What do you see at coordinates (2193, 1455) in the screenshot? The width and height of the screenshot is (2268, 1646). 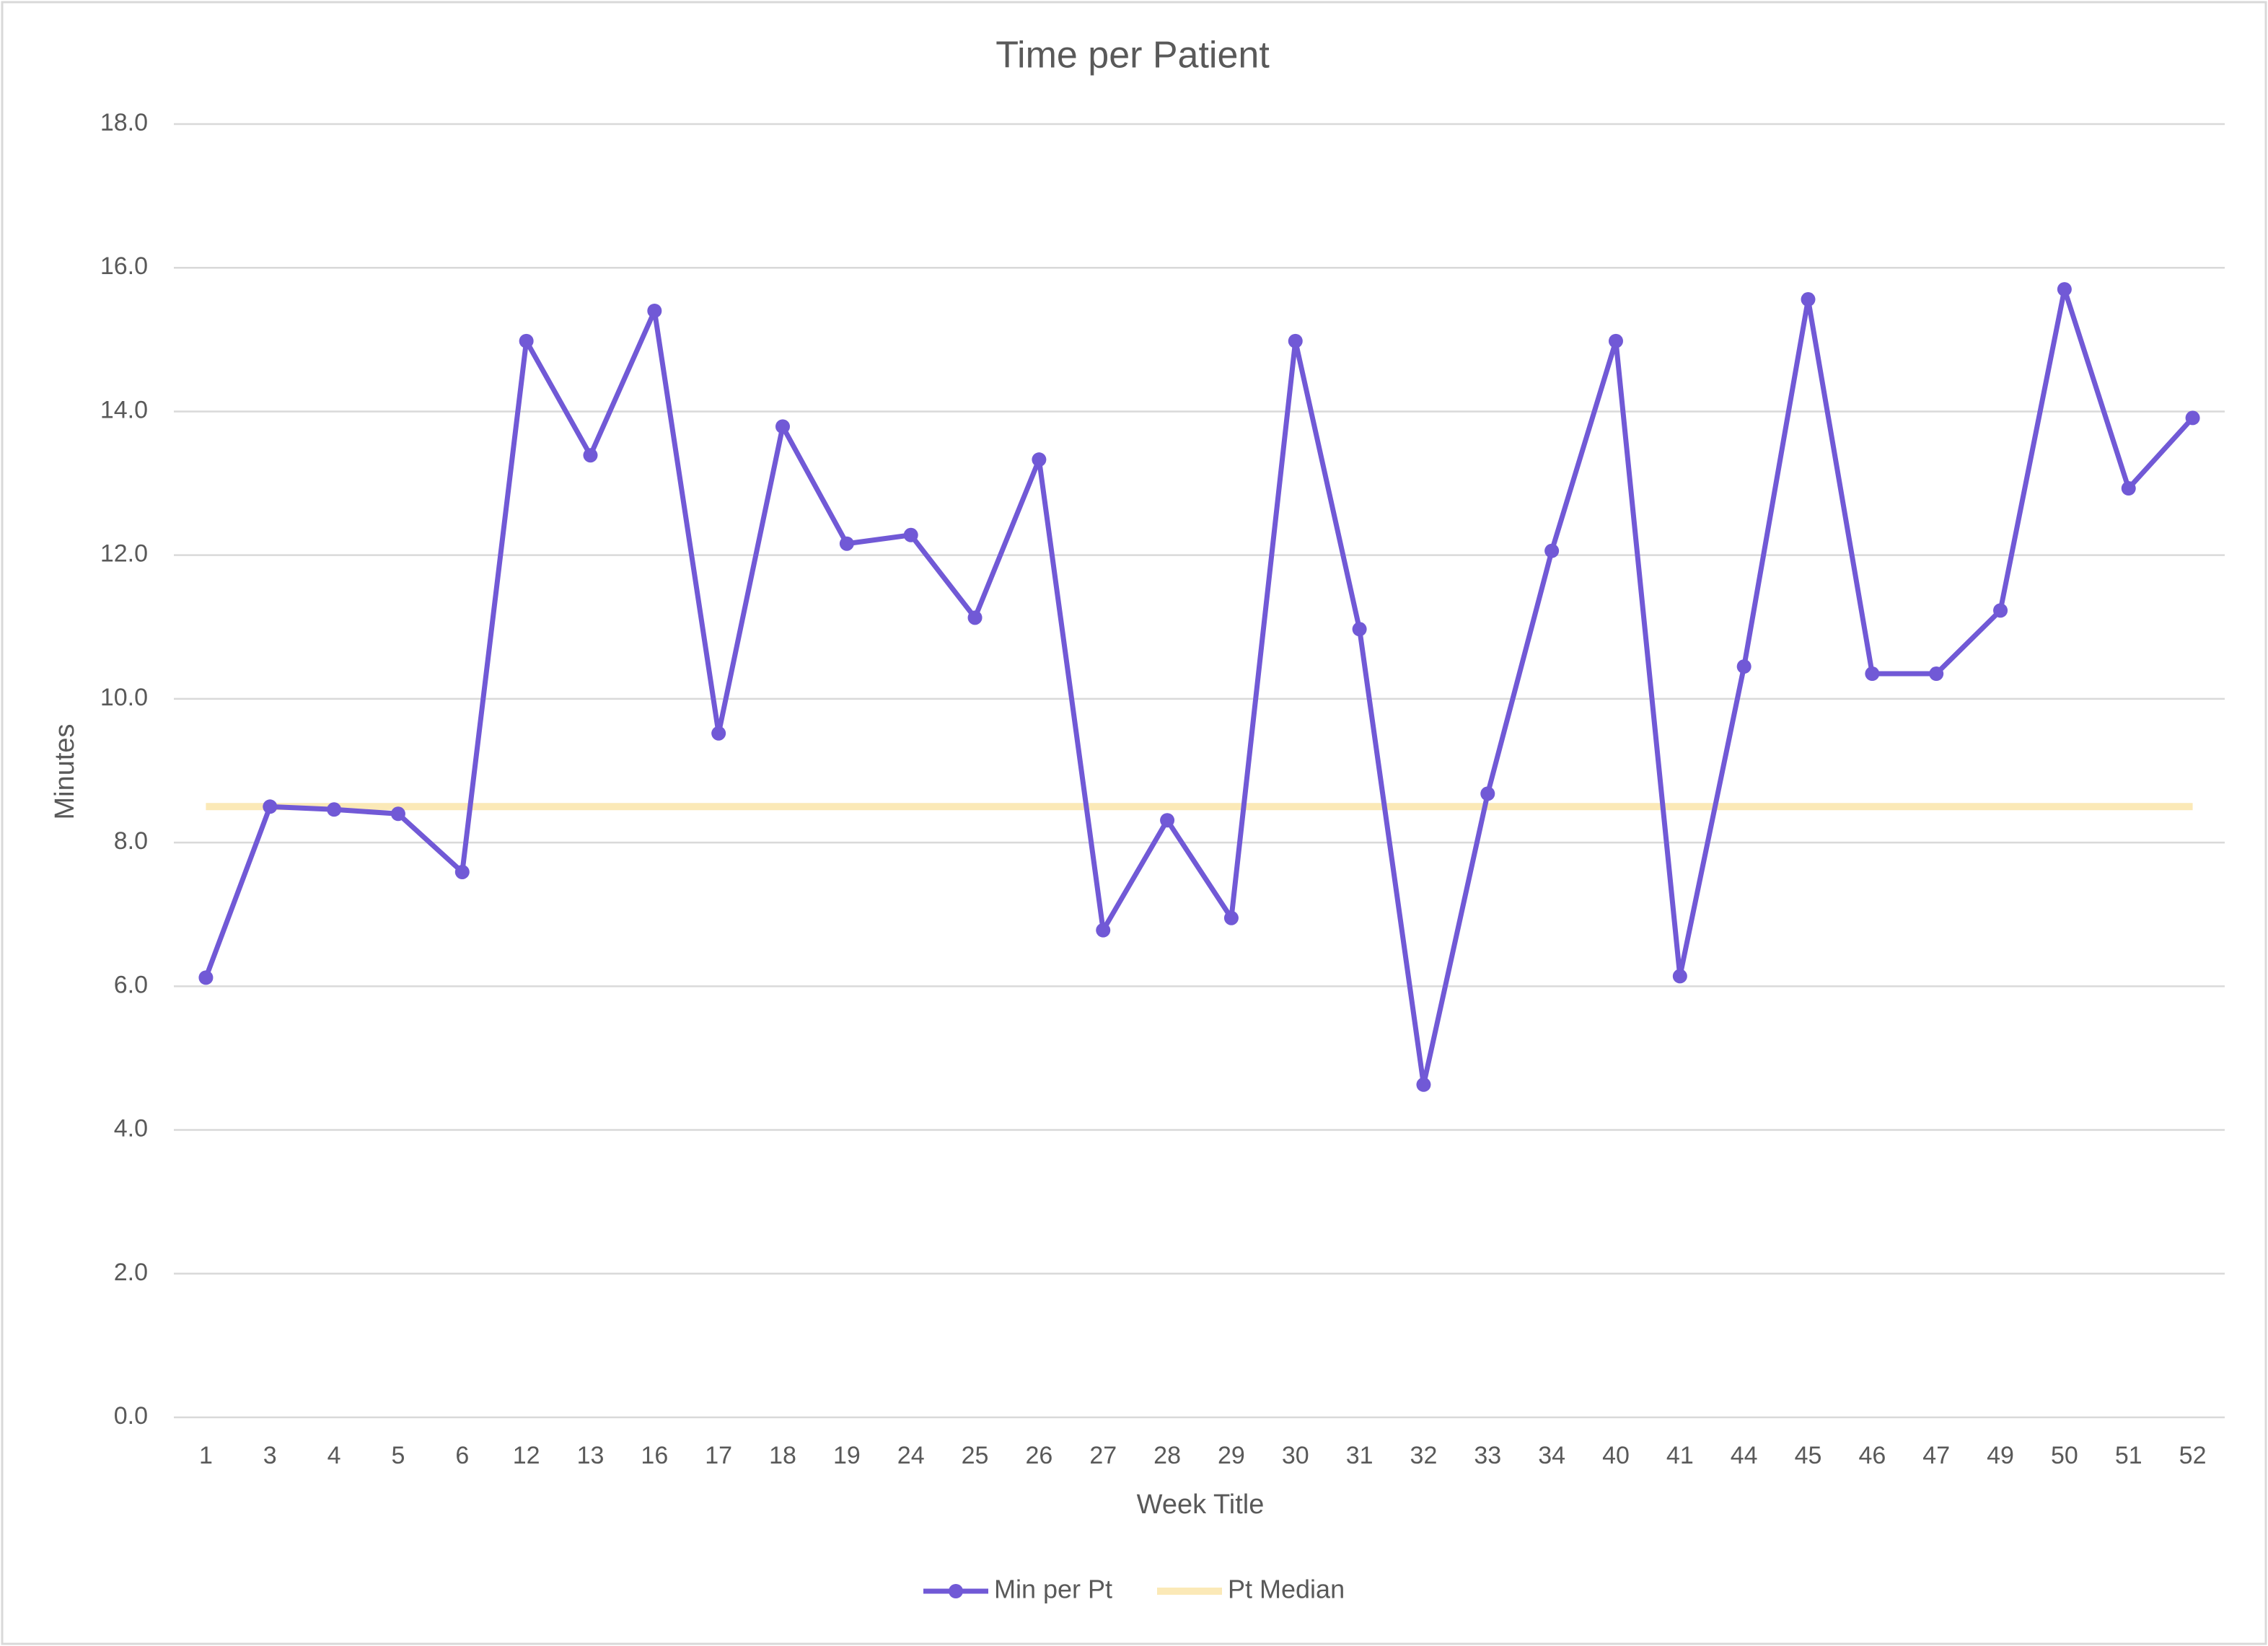 I see `x-tick-label: 52` at bounding box center [2193, 1455].